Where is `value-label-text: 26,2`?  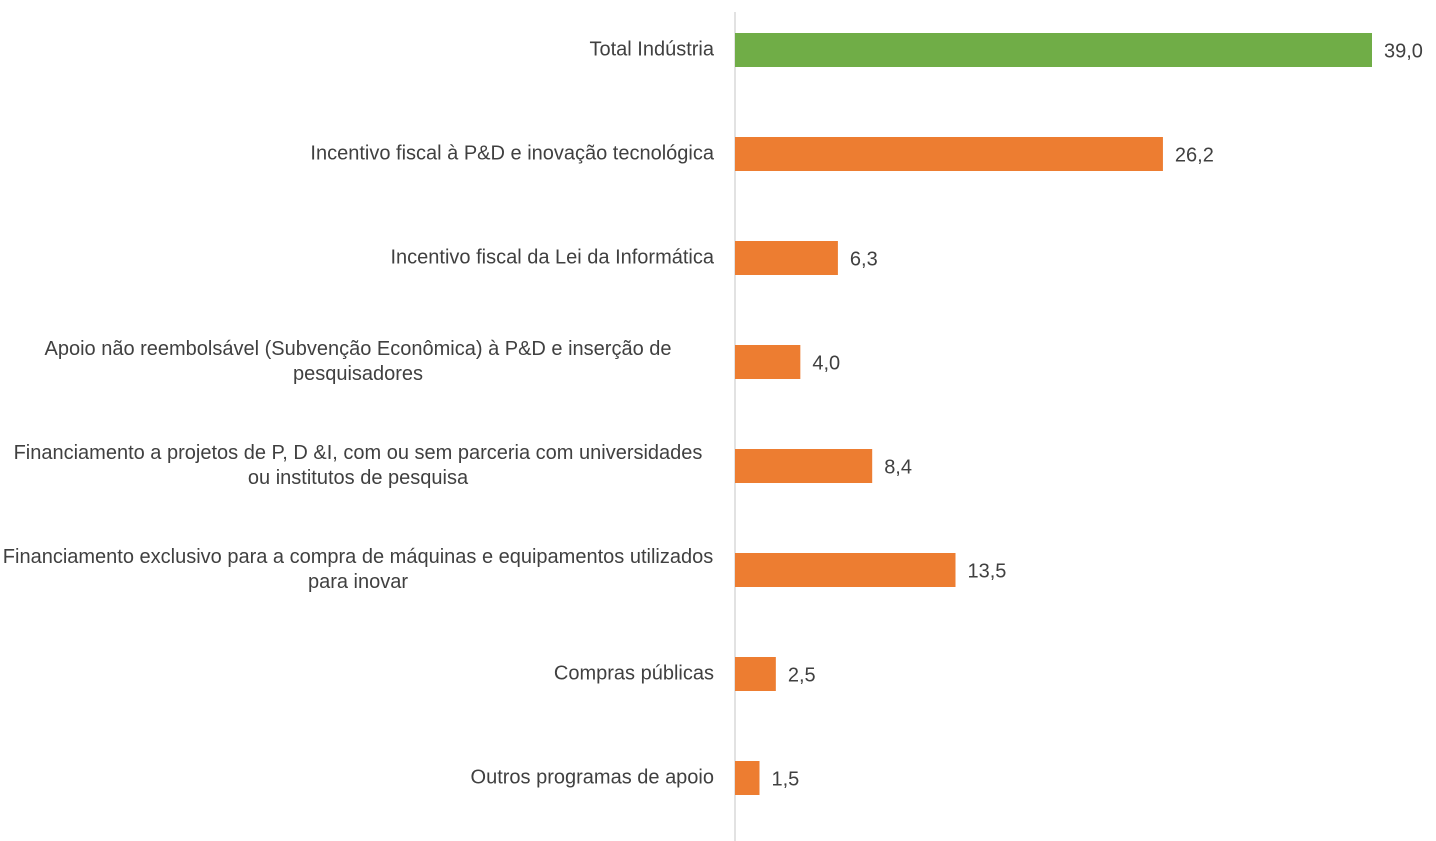 value-label-text: 26,2 is located at coordinates (1194, 155).